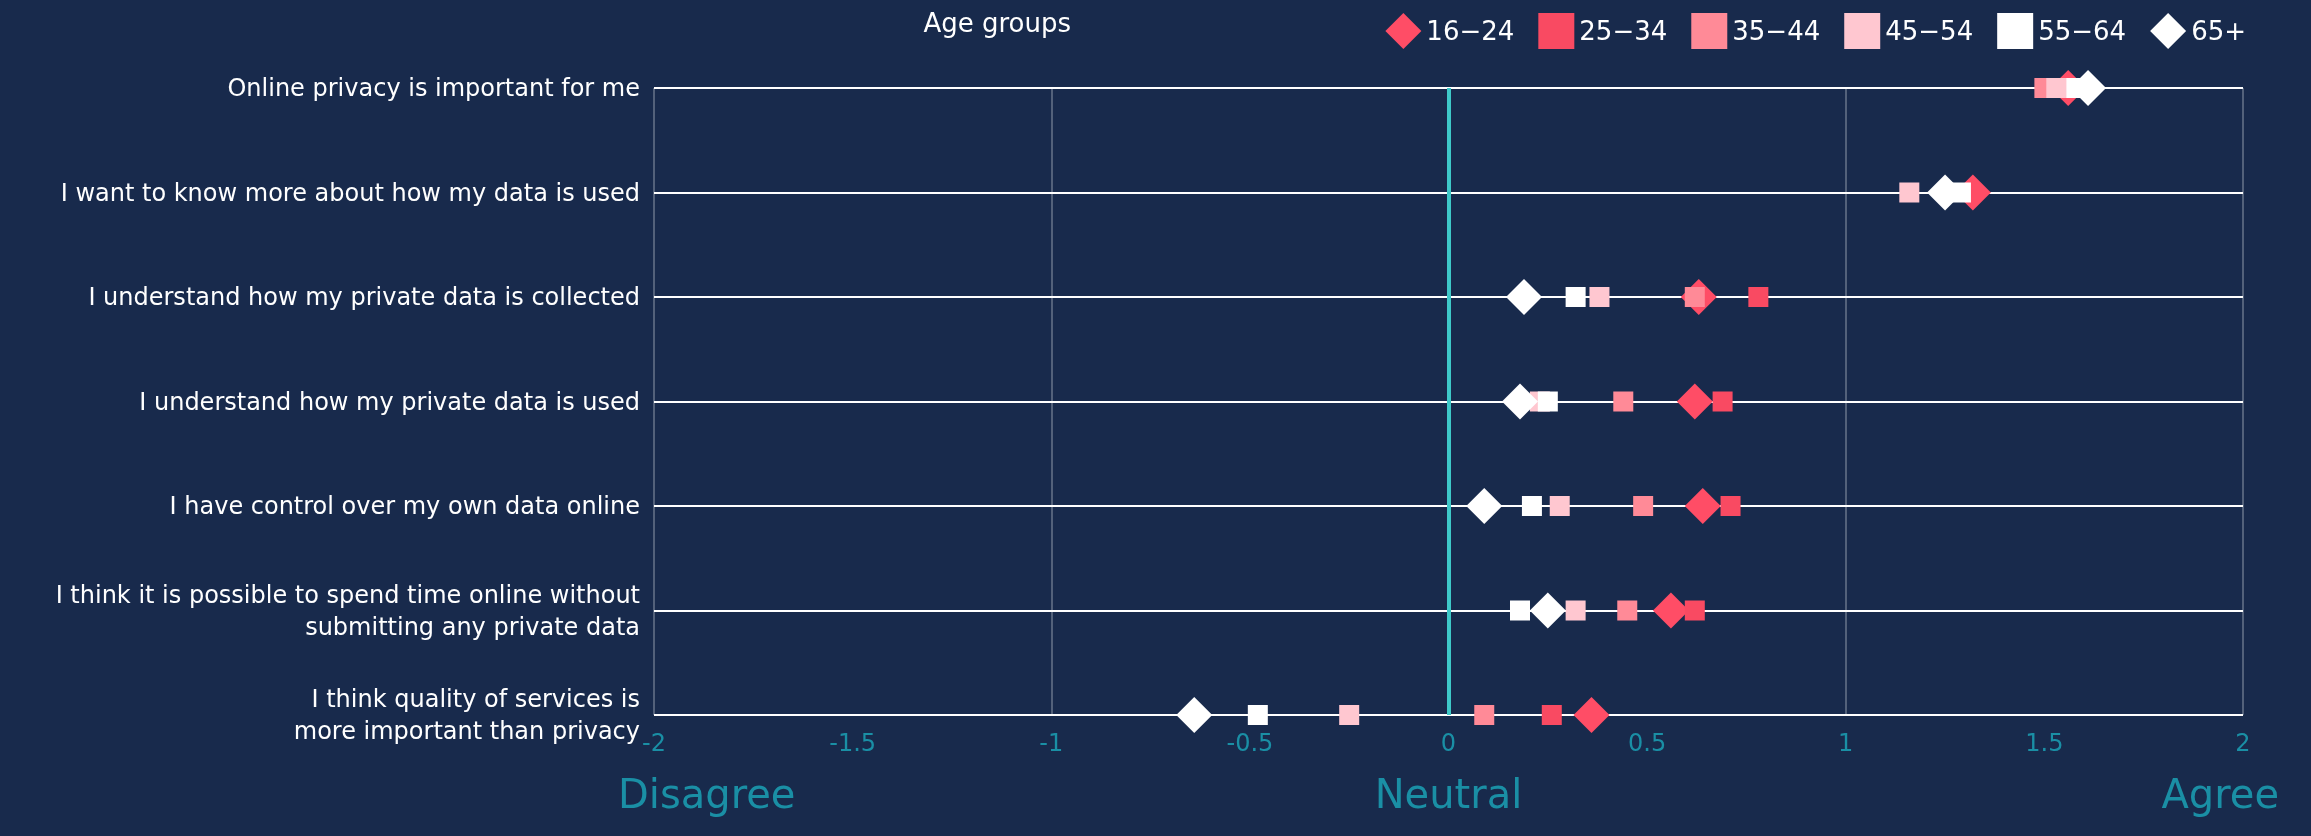 The height and width of the screenshot is (836, 2311). I want to click on legend-label: 35−44, so click(1776, 31).